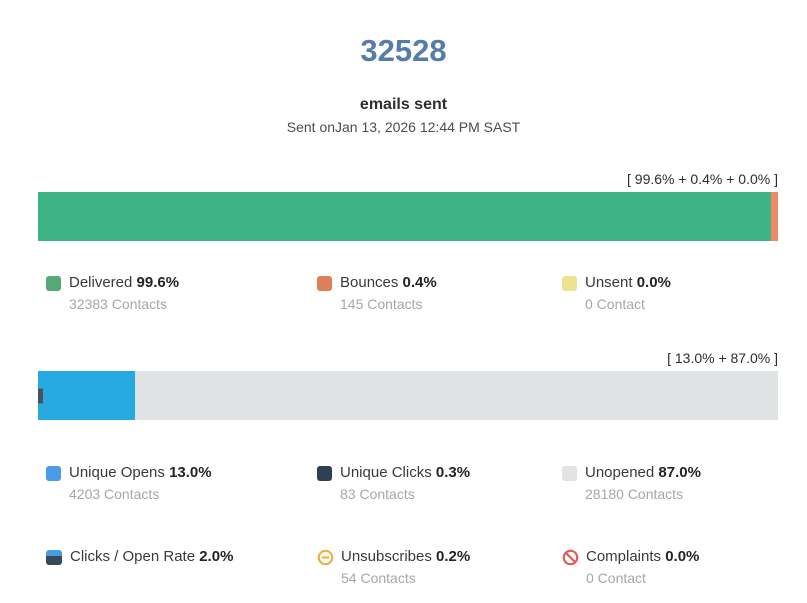 The height and width of the screenshot is (603, 807). I want to click on stat-item-complaints: Complaints 0.0% 0 Contact, so click(670, 567).